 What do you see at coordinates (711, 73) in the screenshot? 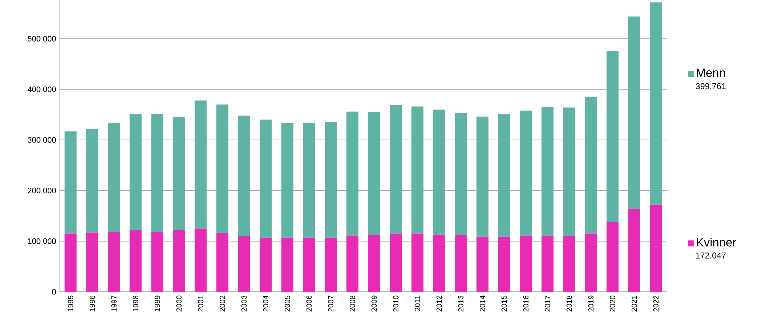
I see `legend-label: Menn` at bounding box center [711, 73].